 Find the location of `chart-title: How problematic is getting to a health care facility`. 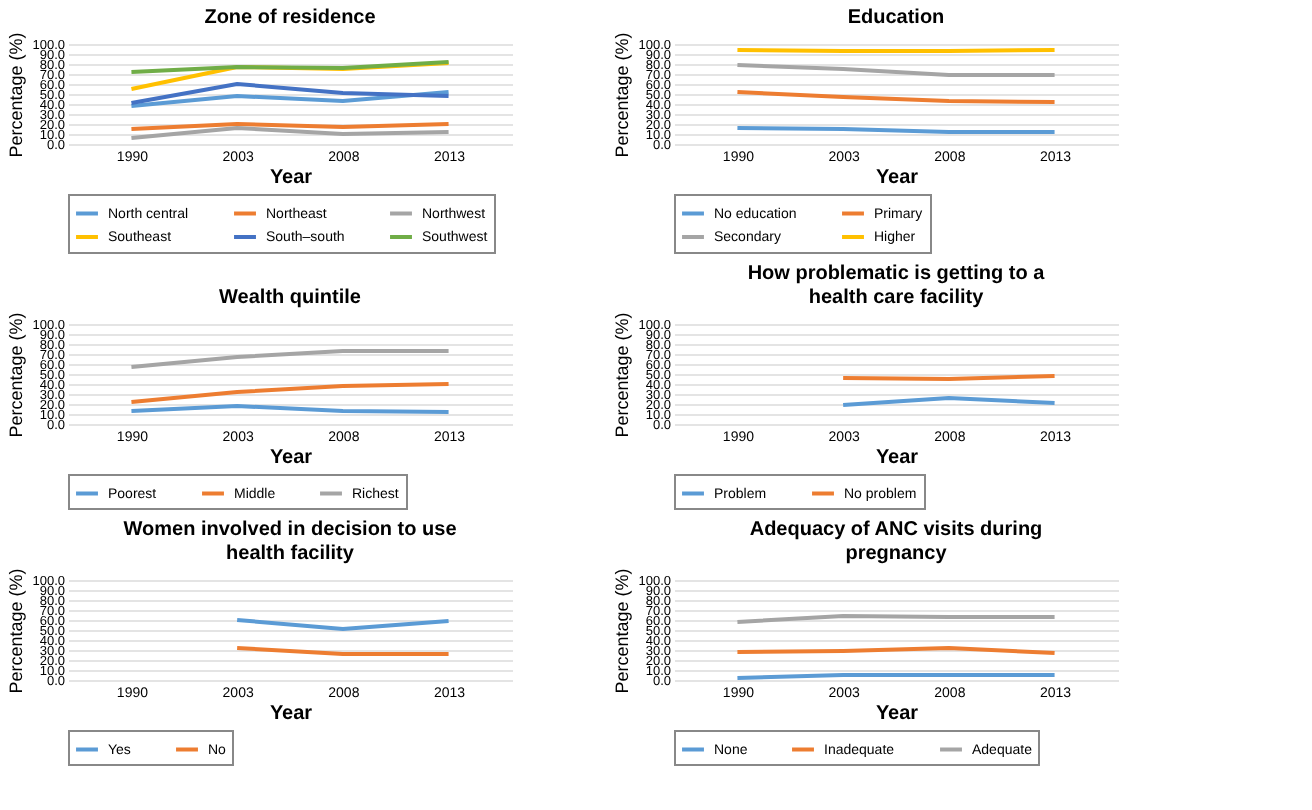

chart-title: How problematic is getting to a health care facility is located at coordinates (896, 286).